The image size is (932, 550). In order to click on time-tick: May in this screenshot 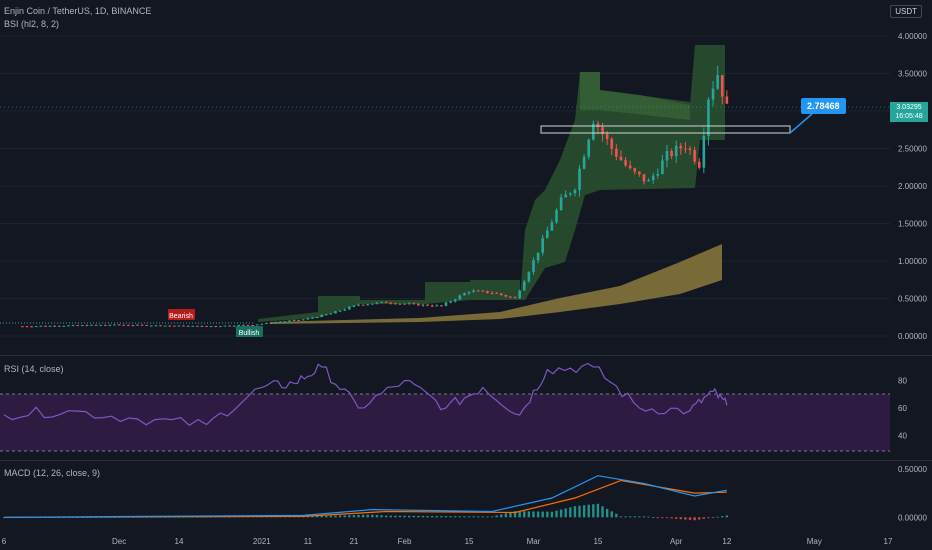, I will do `click(814, 541)`.